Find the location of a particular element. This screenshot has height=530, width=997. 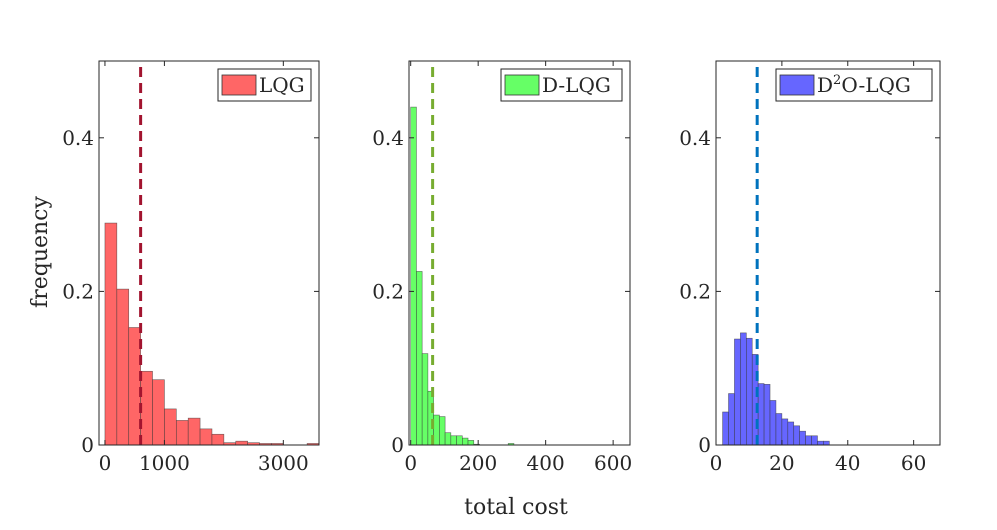

x-axis-label: total cost is located at coordinates (516, 507).